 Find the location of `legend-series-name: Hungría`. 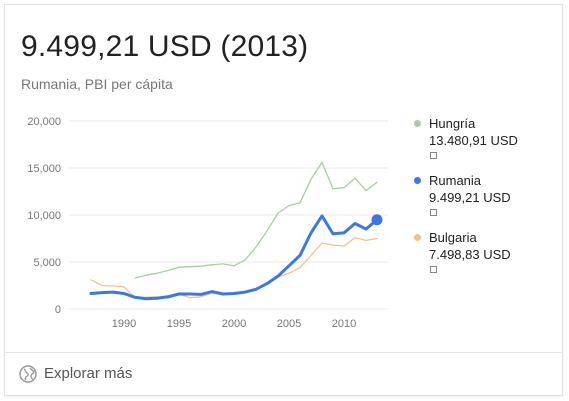

legend-series-name: Hungría is located at coordinates (452, 123).